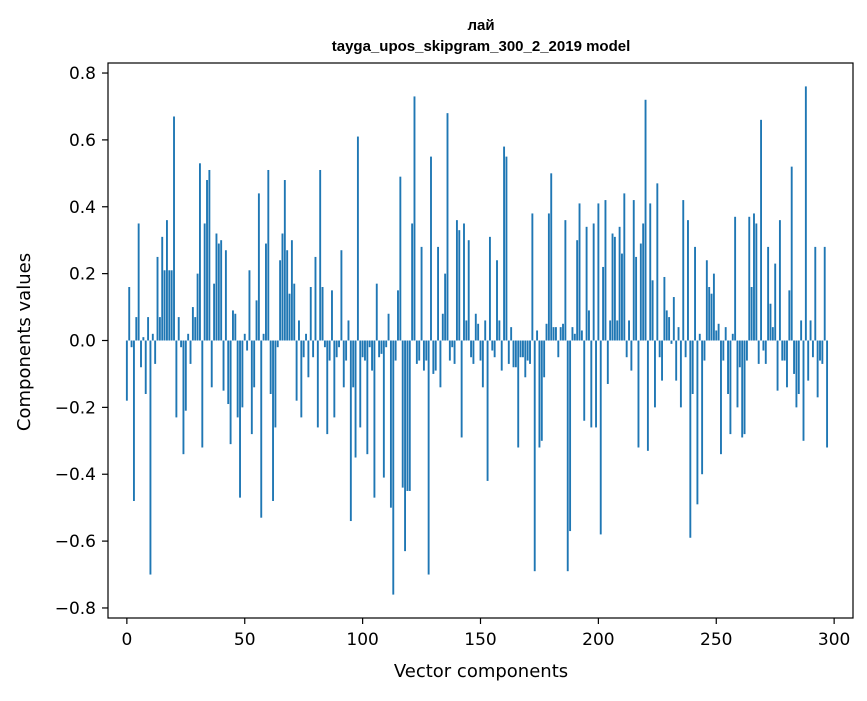 The width and height of the screenshot is (867, 701). I want to click on x-tick-label: 150, so click(480, 640).